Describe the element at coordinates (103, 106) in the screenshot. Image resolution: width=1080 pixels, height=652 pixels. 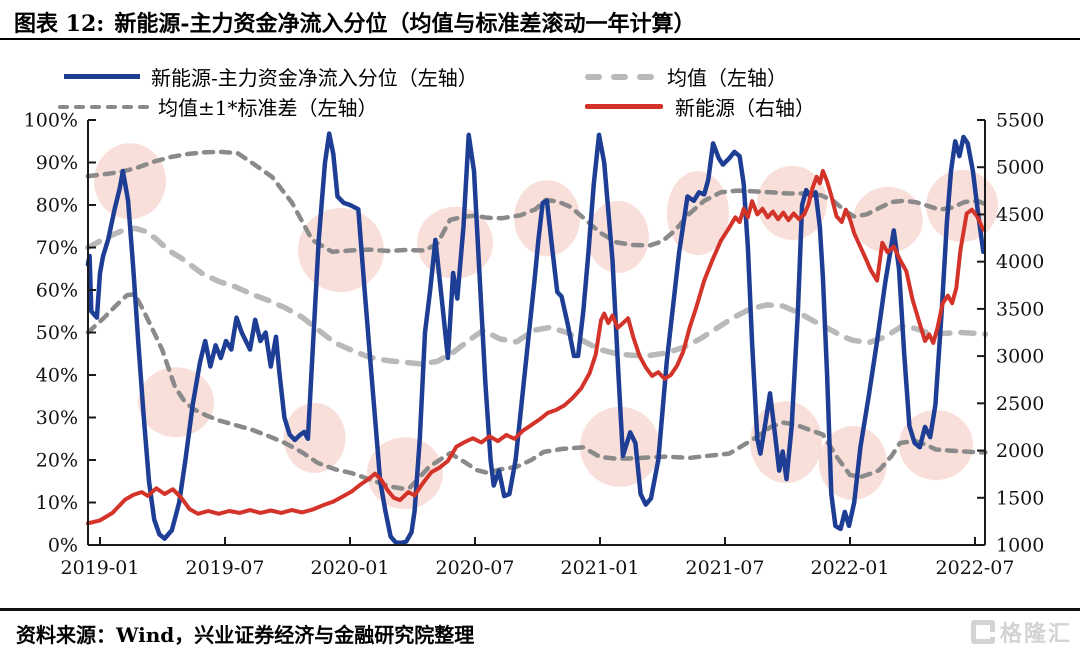
I see `legend-dash-band-icon` at that location.